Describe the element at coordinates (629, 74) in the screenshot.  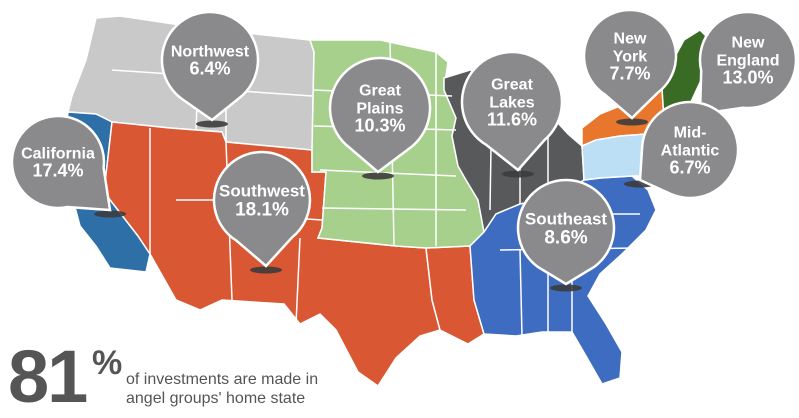
I see `pin-value: 7.7%` at that location.